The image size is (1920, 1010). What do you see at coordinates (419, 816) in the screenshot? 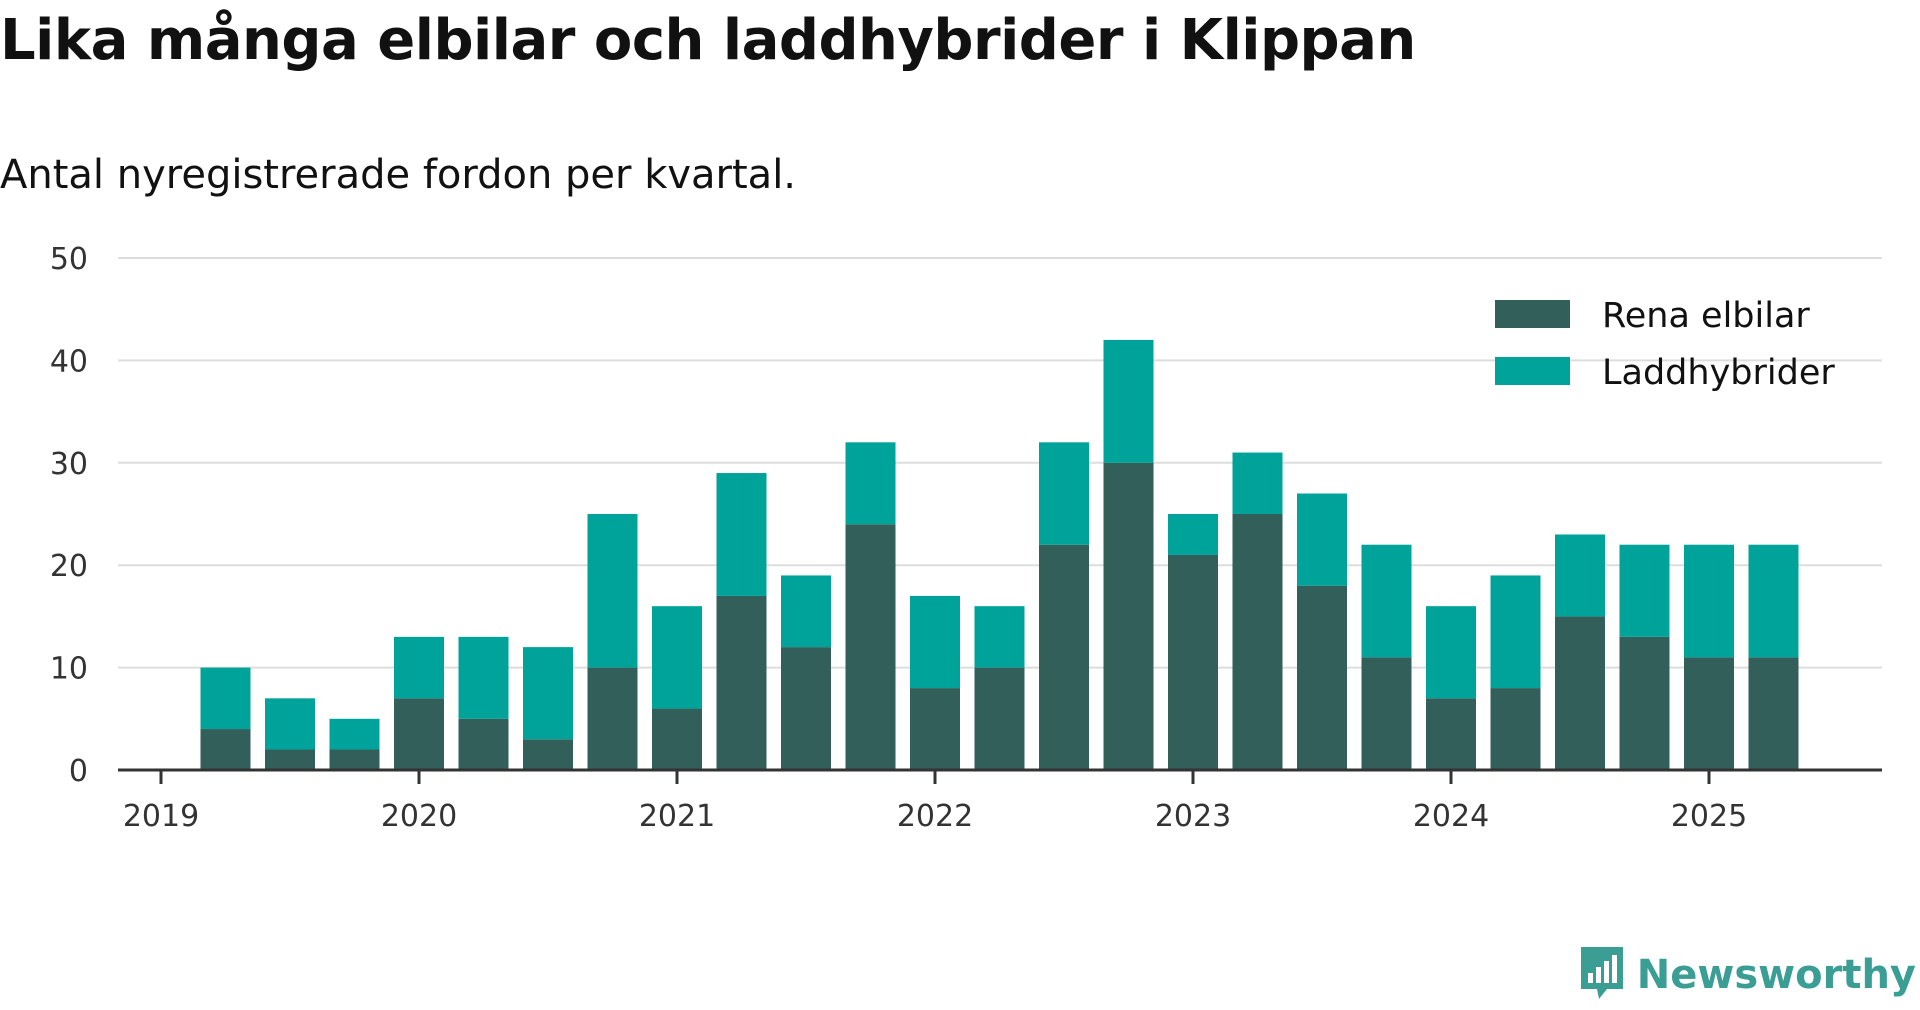
I see `x-tick-label: 2020` at bounding box center [419, 816].